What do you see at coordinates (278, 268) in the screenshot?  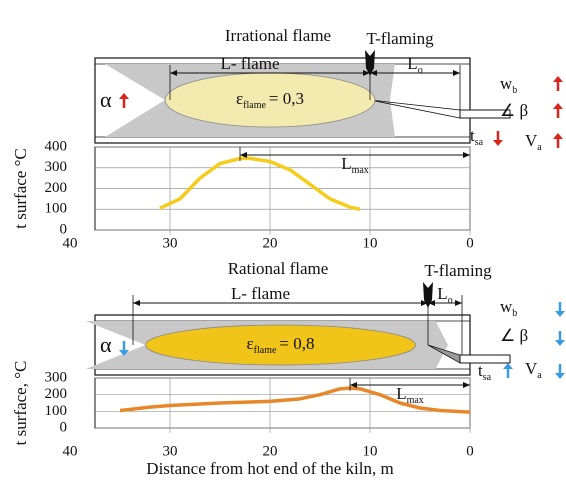 I see `panel-title: Rational flame` at bounding box center [278, 268].